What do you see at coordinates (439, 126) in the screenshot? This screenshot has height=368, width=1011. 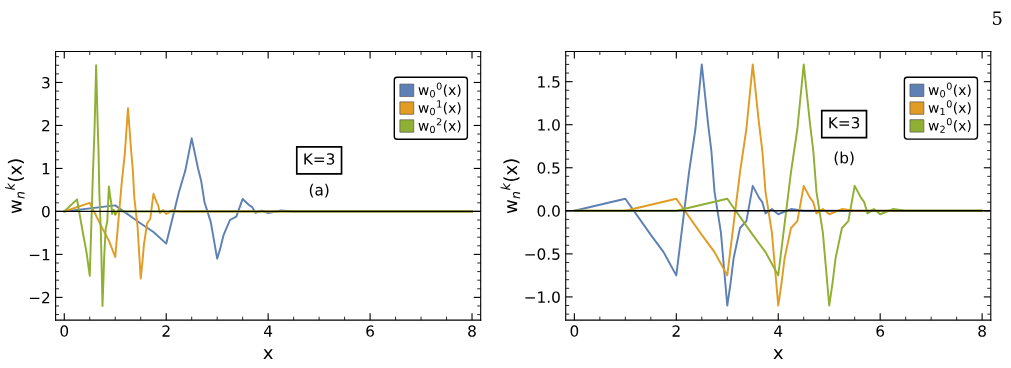 I see `legend-label: w$_{0}$$^{2}$(x)` at bounding box center [439, 126].